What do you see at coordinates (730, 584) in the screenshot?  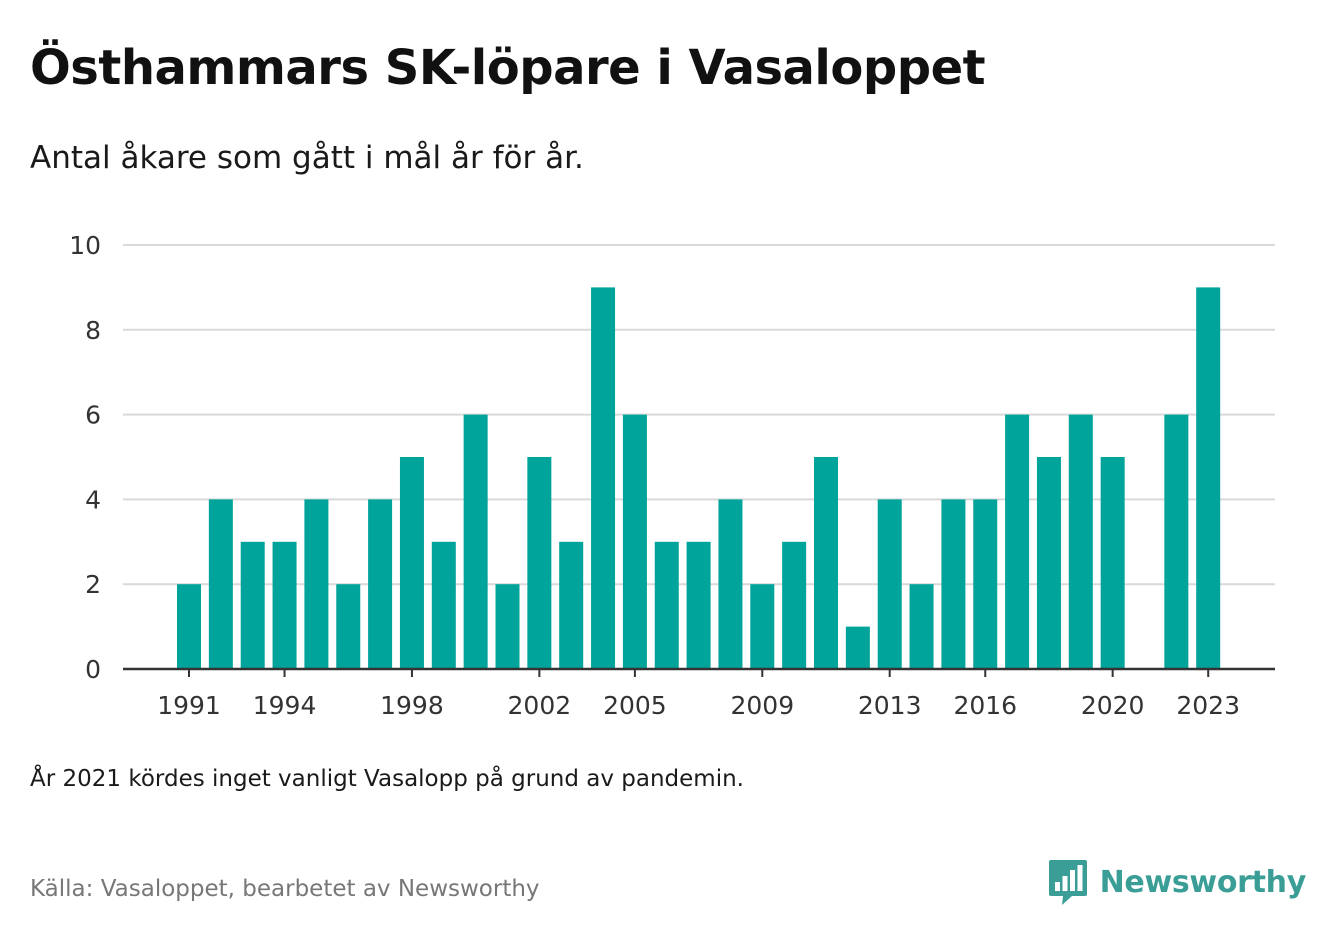 I see `bar-2008` at bounding box center [730, 584].